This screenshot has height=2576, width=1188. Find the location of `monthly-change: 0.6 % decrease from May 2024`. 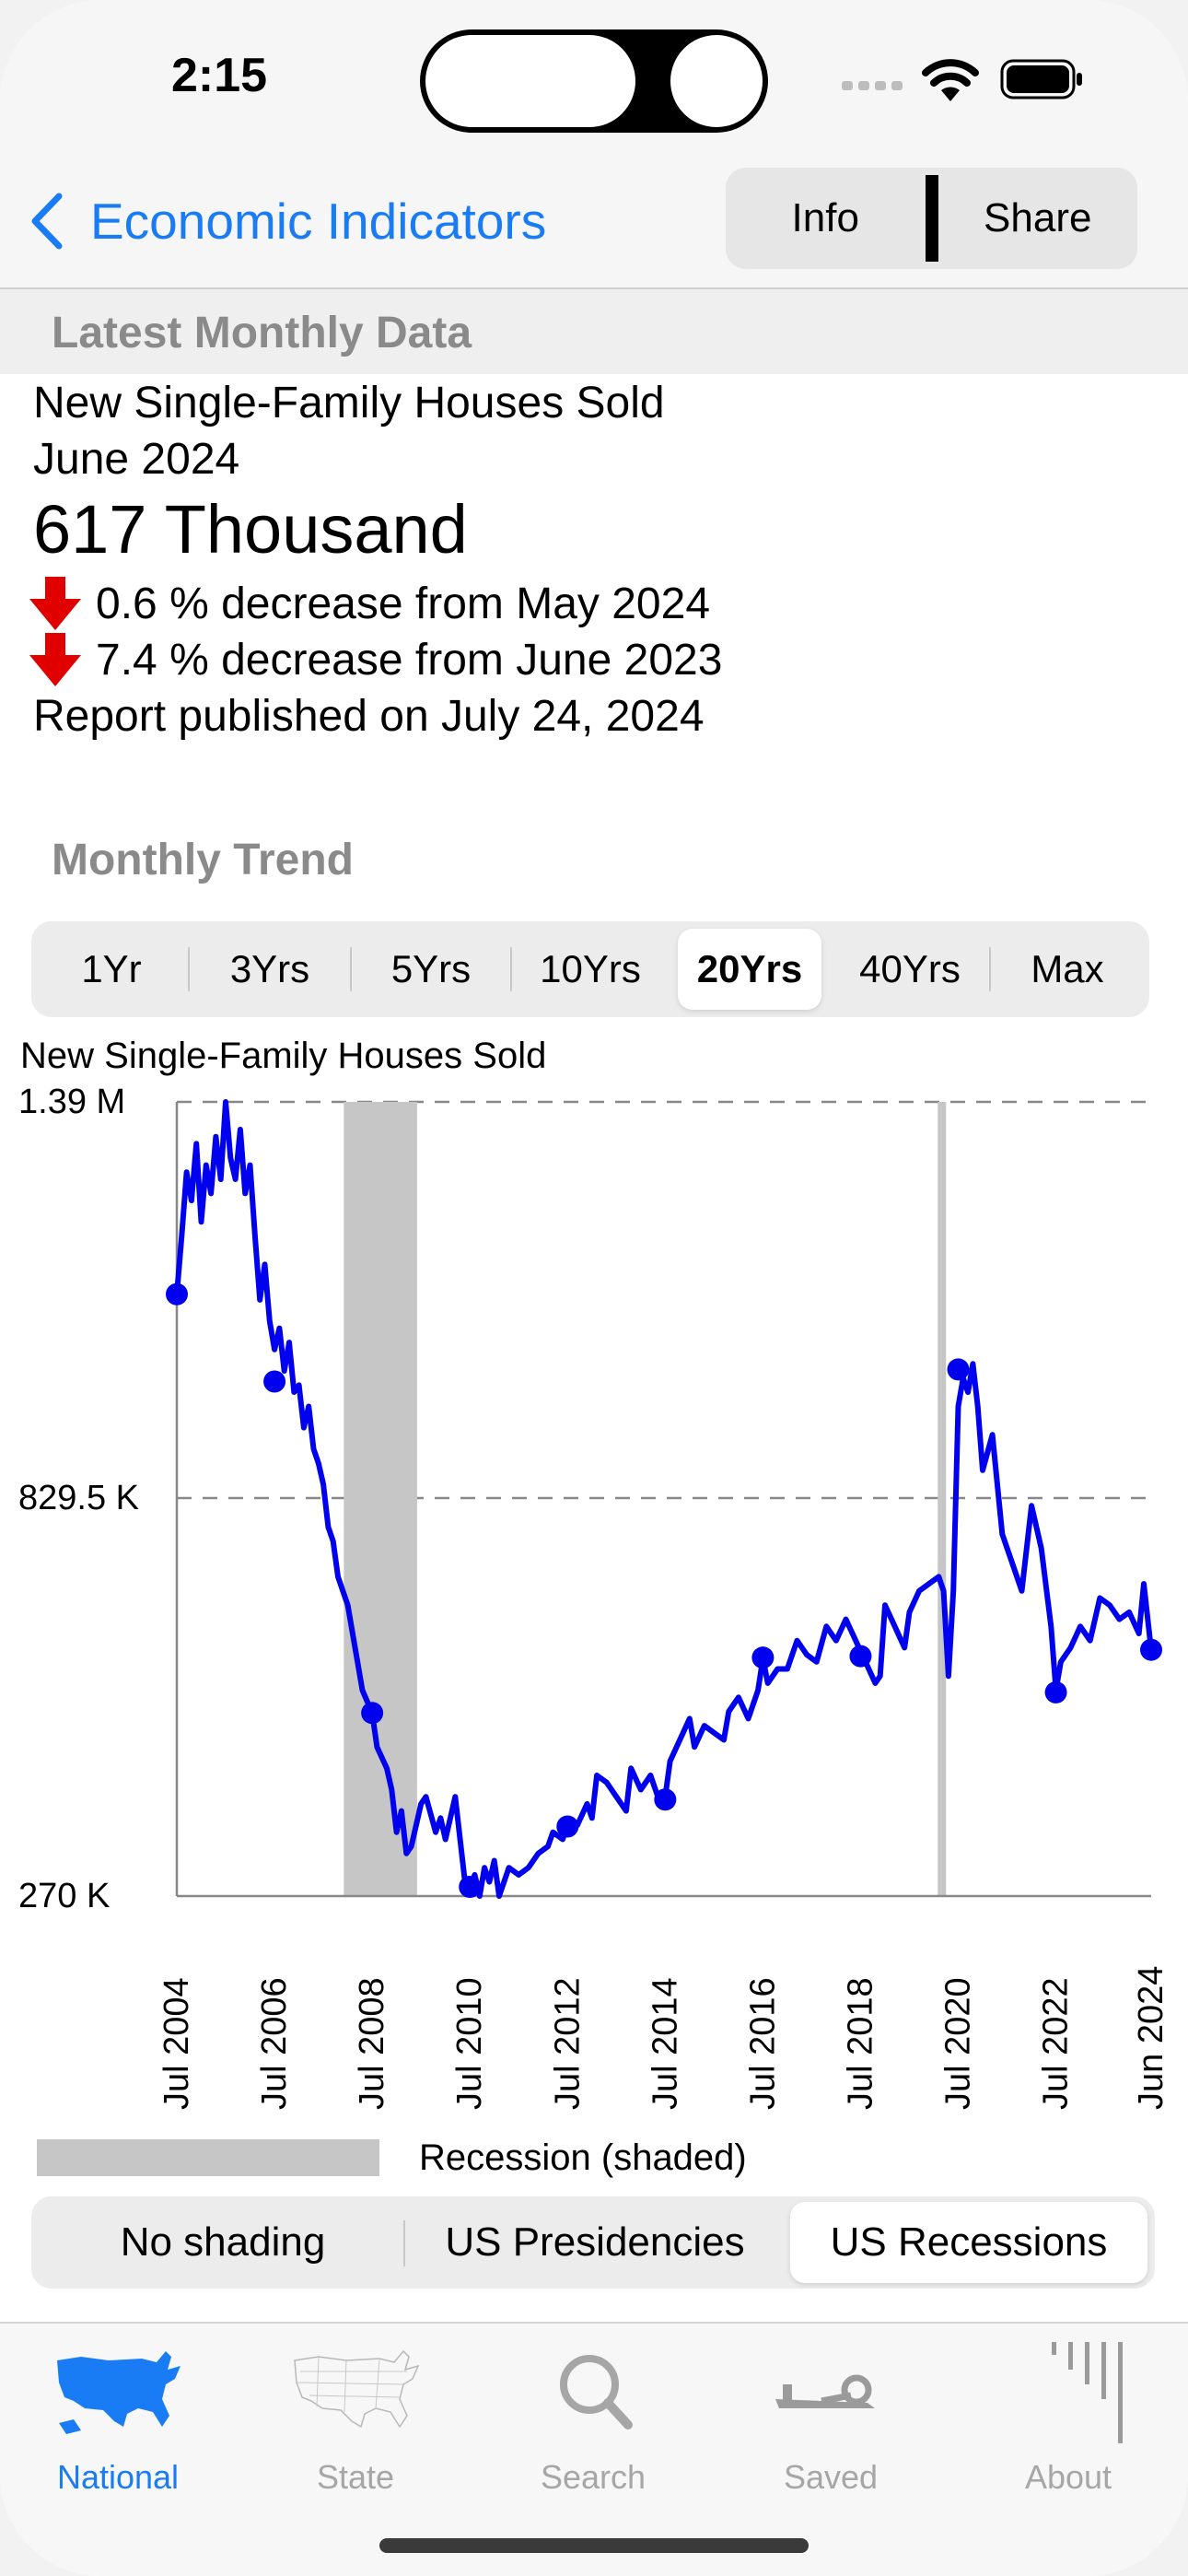

monthly-change: 0.6 % decrease from May 2024 is located at coordinates (369, 603).